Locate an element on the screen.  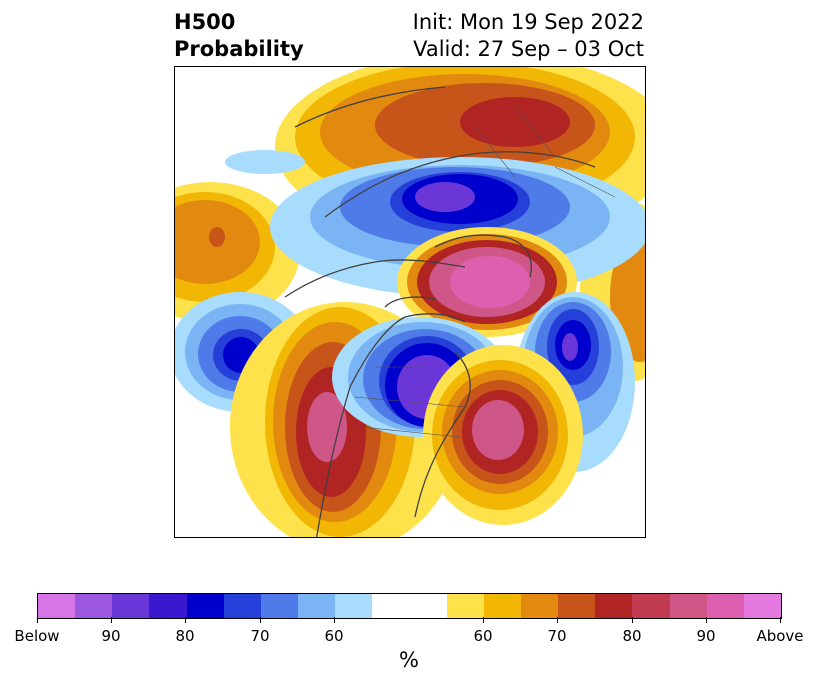
anomaly-above-pole is located at coordinates (487, 282).